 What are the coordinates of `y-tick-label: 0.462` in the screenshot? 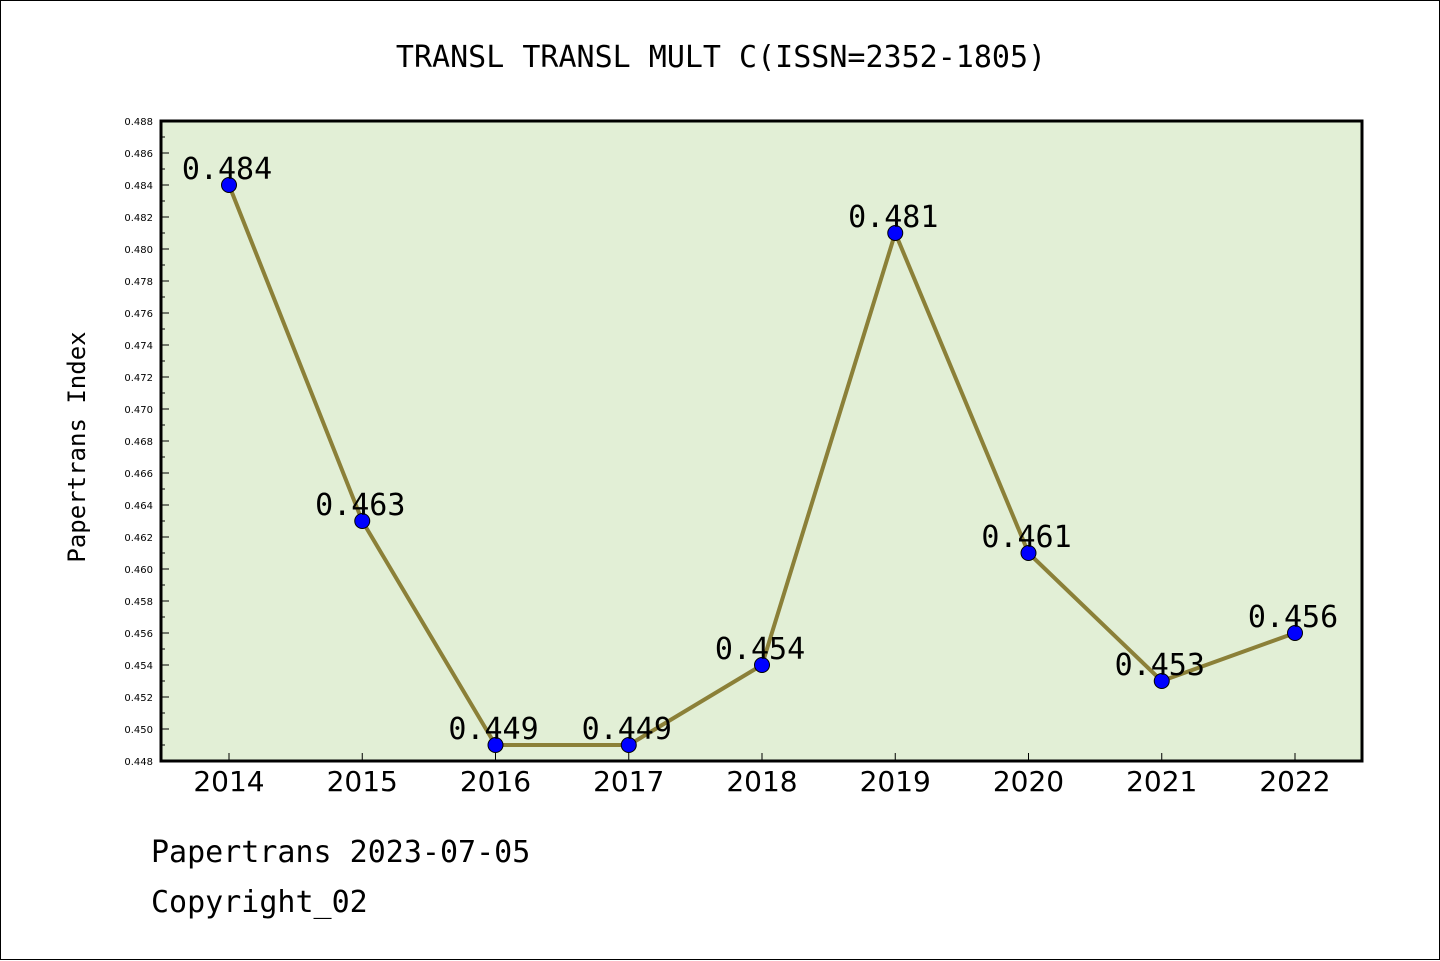 It's located at (138, 538).